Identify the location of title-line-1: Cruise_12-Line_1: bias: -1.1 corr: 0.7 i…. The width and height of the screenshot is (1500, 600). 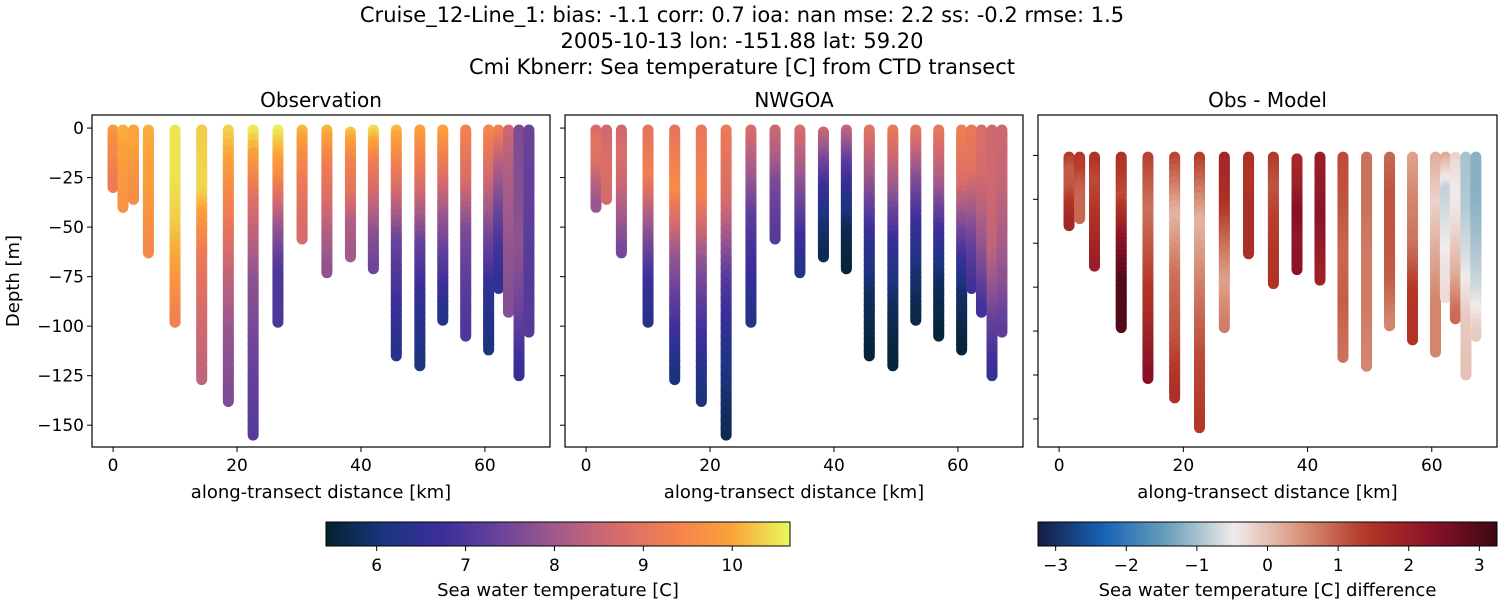
(742, 15).